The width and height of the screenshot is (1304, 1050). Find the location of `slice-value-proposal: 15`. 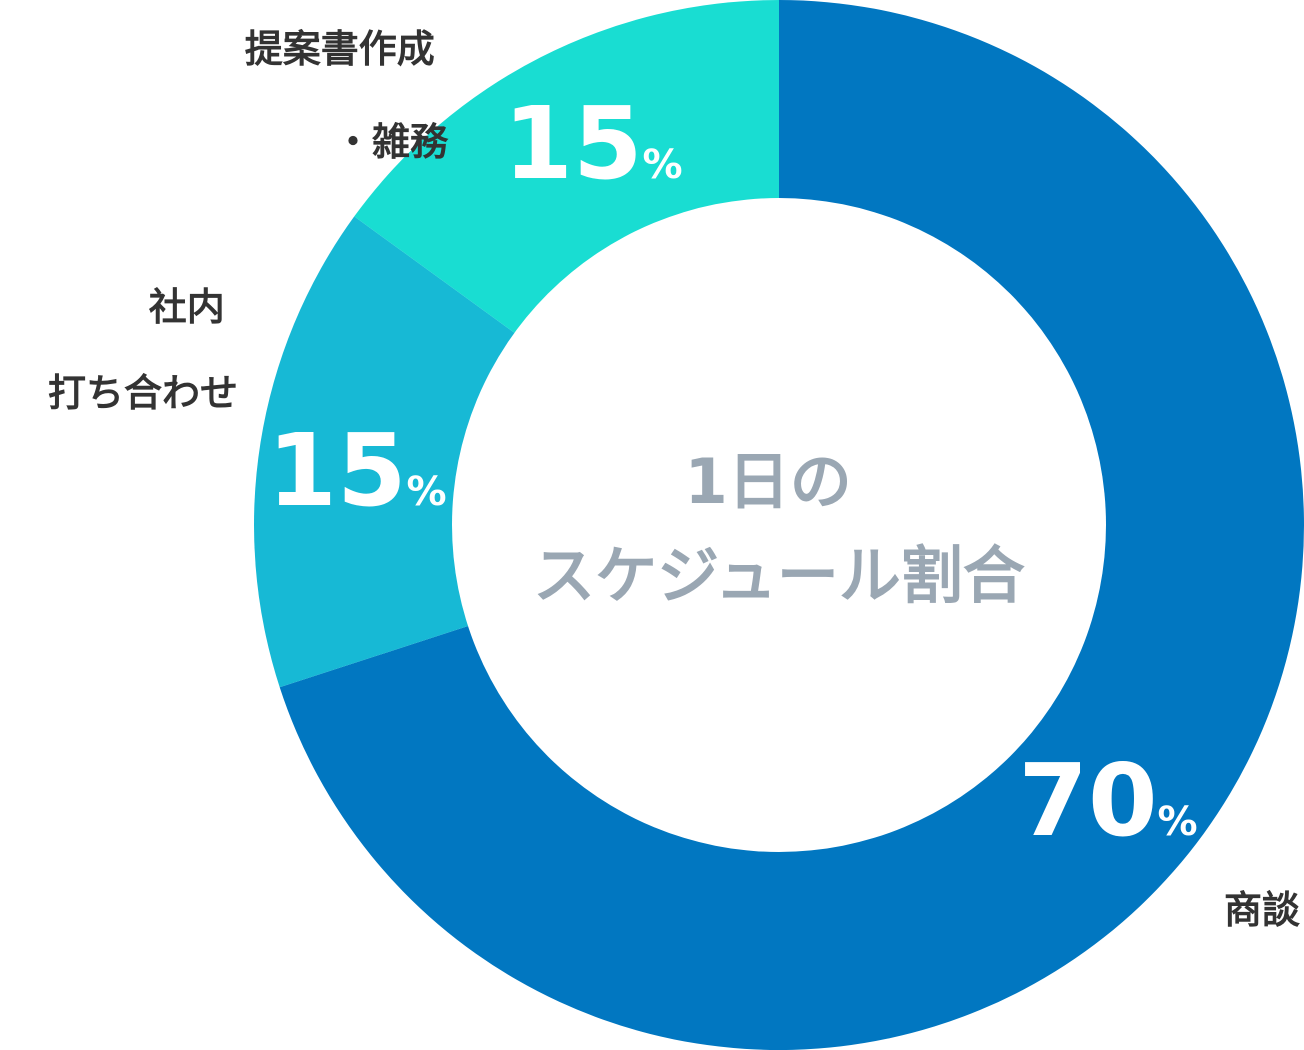

slice-value-proposal: 15 is located at coordinates (572, 143).